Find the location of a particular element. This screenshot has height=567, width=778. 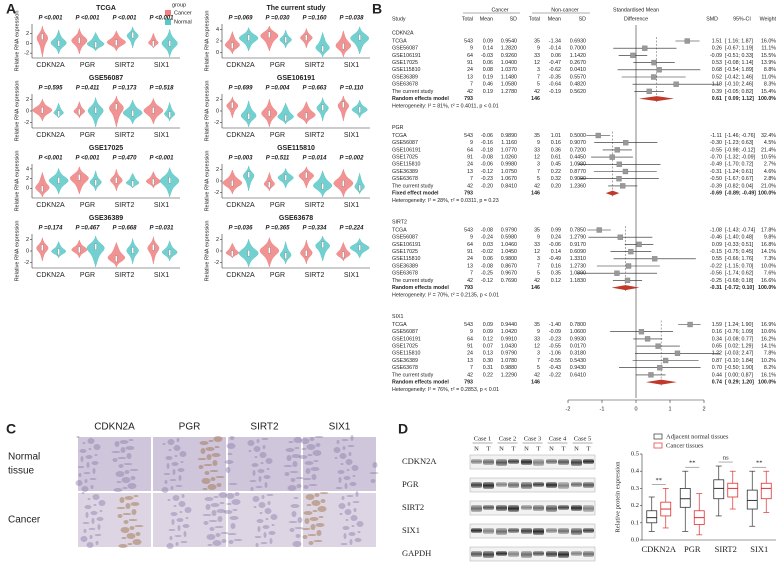

ci-label: [-1.23; 0.63] is located at coordinates (739, 143).